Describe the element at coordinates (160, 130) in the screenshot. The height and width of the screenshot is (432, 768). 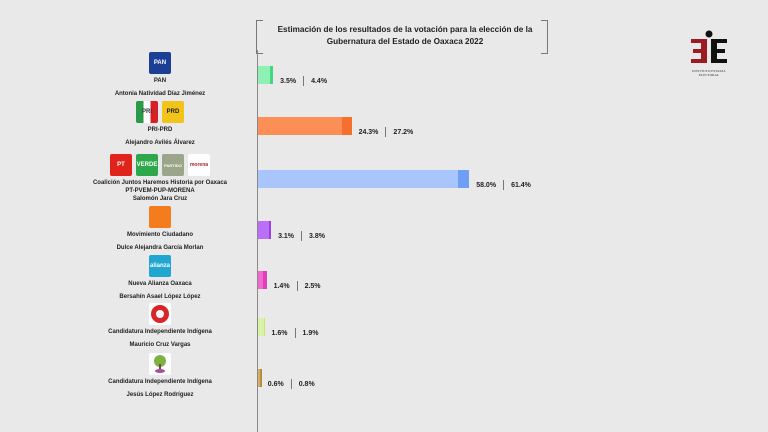
I see `party-name: PRI-PRD` at that location.